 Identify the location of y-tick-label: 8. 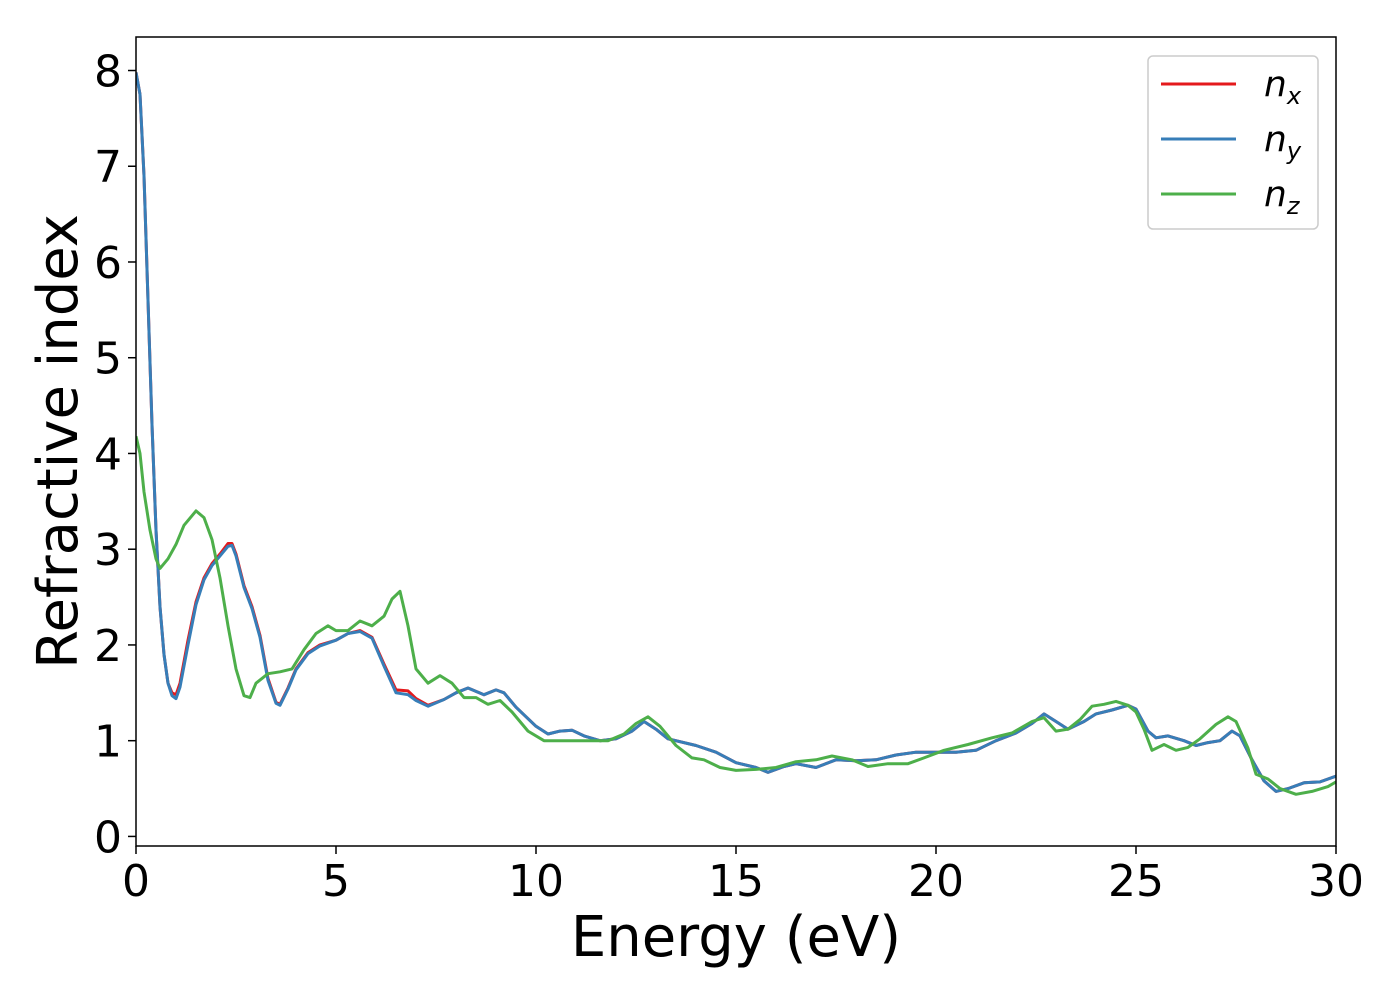
(108, 72).